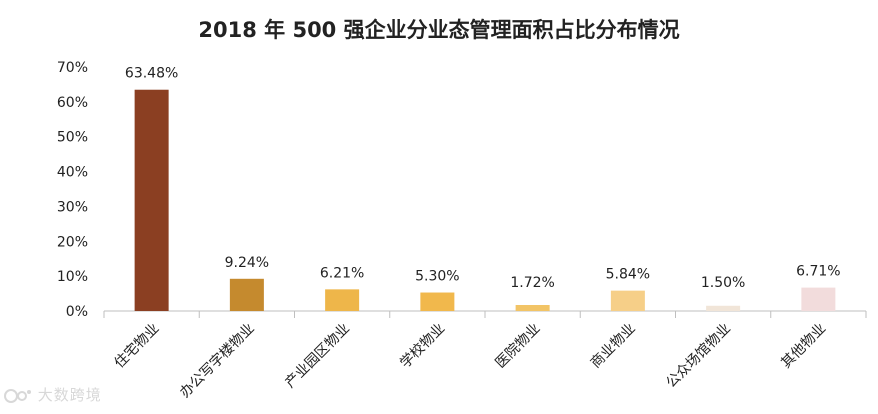  I want to click on data-label: 5.30%, so click(437, 277).